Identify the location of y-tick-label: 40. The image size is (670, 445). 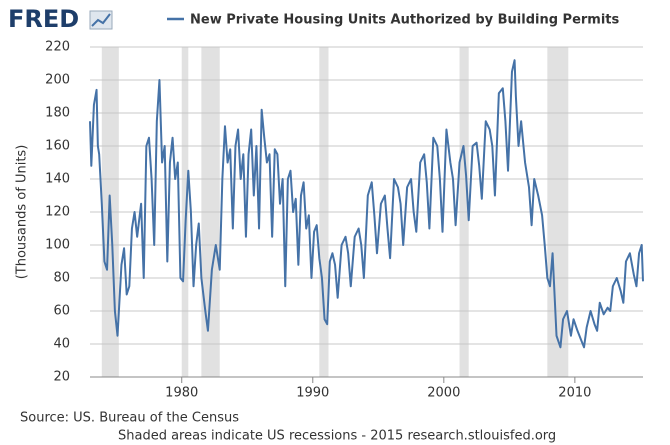
(61, 344).